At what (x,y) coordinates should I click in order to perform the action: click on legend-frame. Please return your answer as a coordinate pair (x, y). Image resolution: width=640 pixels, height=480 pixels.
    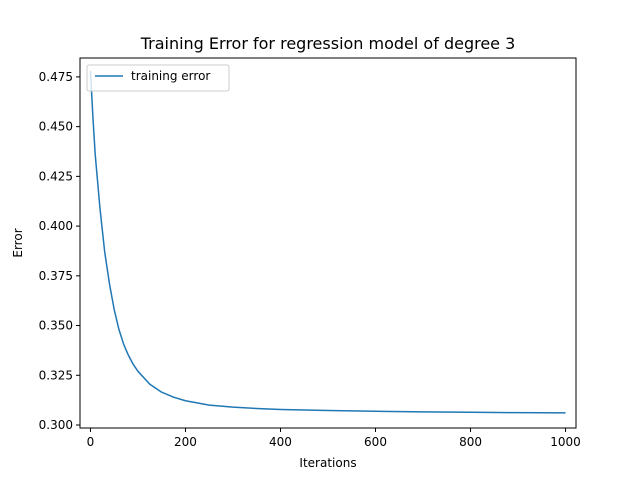
    Looking at the image, I should click on (158, 78).